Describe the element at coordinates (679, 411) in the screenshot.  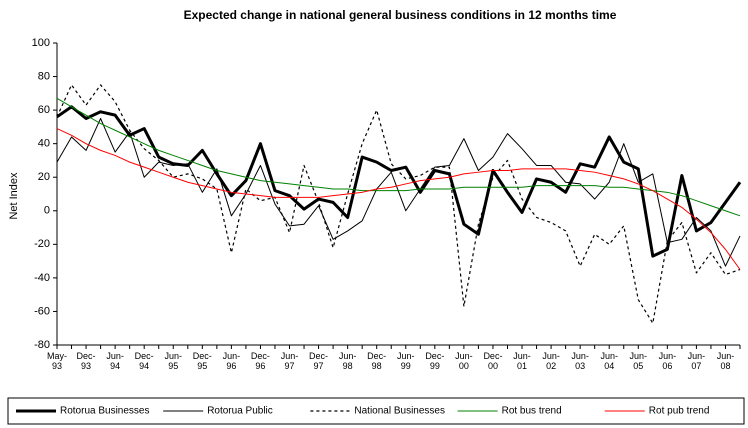
I see `legend-label: Rot pub trend` at that location.